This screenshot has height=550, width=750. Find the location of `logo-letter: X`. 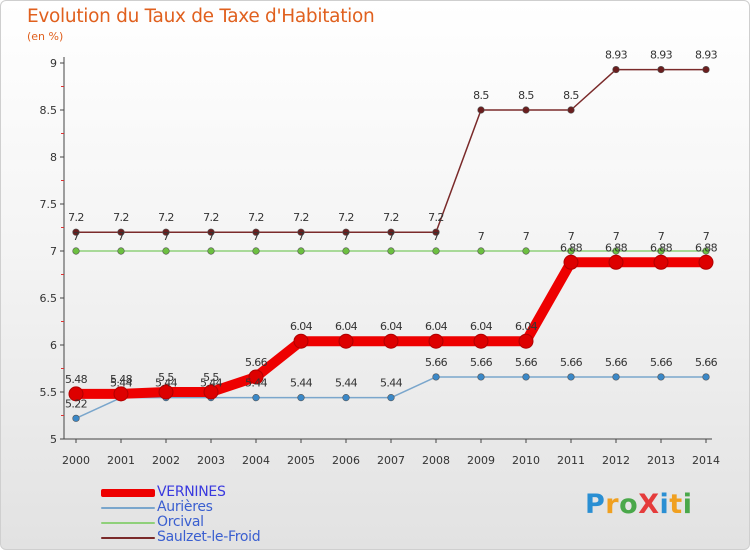

logo-letter: X is located at coordinates (649, 504).